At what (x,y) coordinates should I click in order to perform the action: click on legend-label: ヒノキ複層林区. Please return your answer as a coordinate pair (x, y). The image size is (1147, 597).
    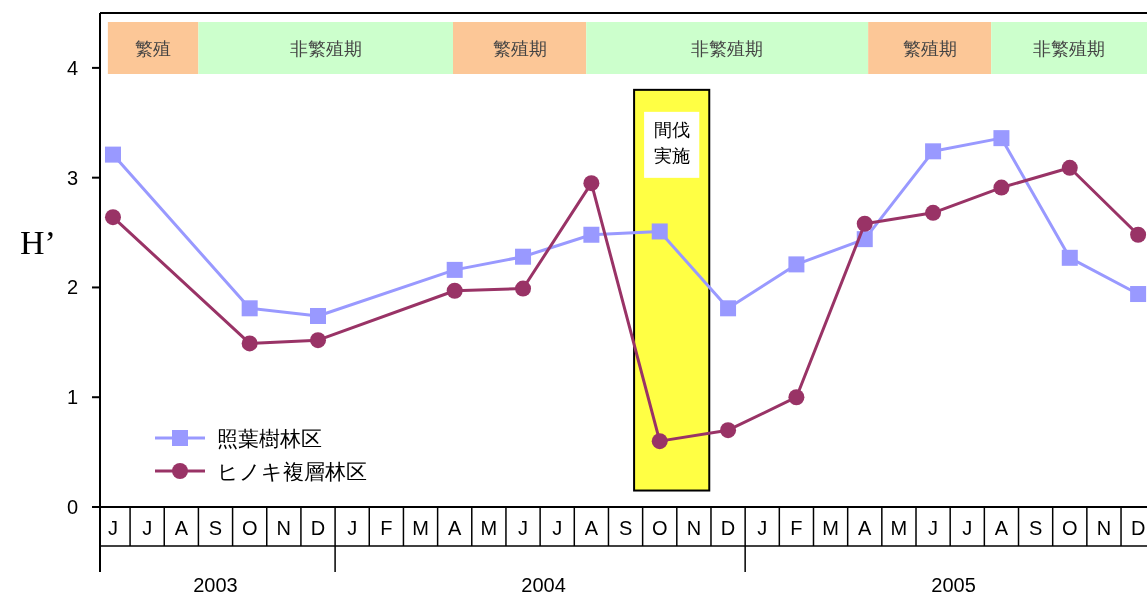
    Looking at the image, I should click on (292, 471).